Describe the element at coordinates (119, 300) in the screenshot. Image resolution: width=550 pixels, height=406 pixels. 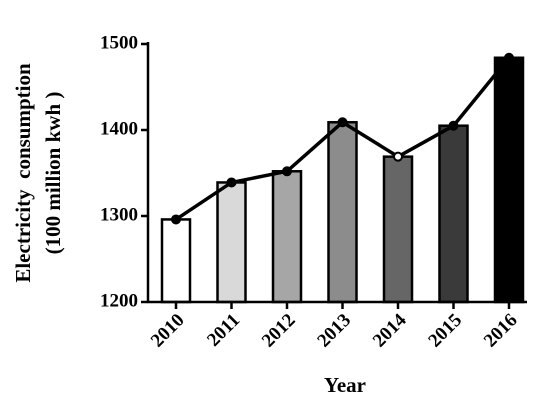
I see `y-tick-label: 1200` at that location.